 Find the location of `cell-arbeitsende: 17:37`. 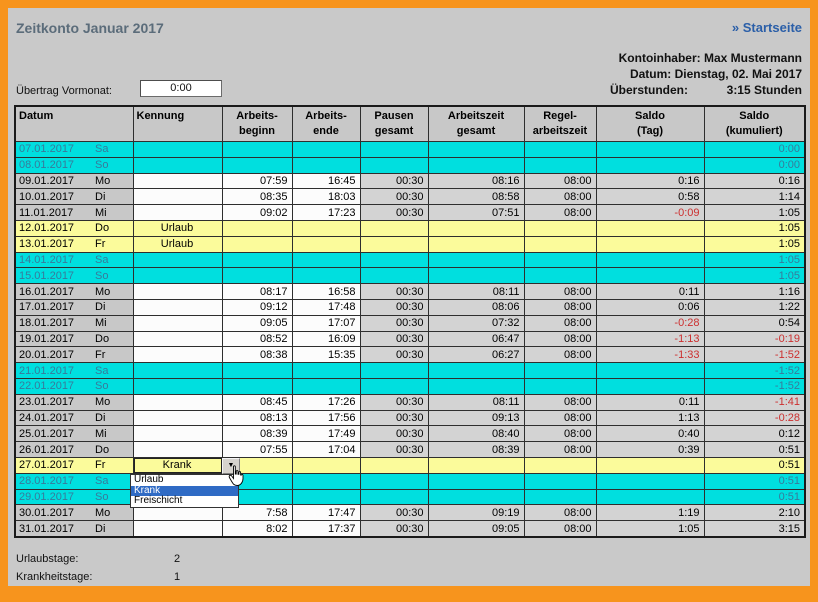

cell-arbeitsende: 17:37 is located at coordinates (326, 529).